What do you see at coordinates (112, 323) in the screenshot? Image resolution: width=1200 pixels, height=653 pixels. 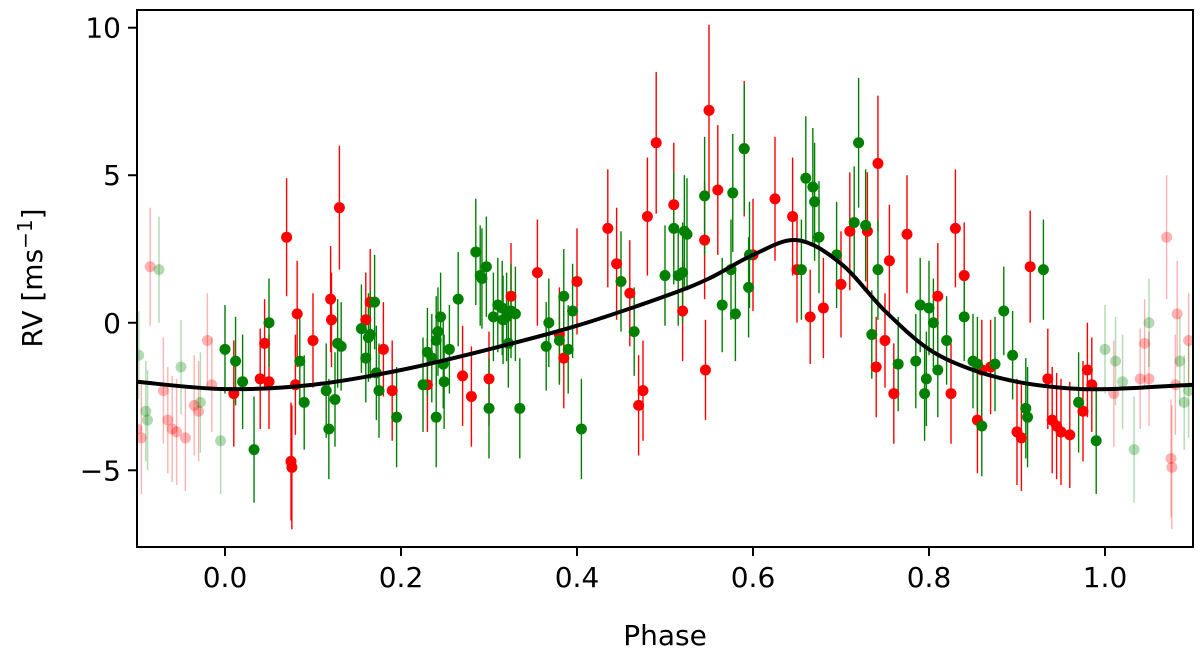 I see `y-tick-label: 0` at bounding box center [112, 323].